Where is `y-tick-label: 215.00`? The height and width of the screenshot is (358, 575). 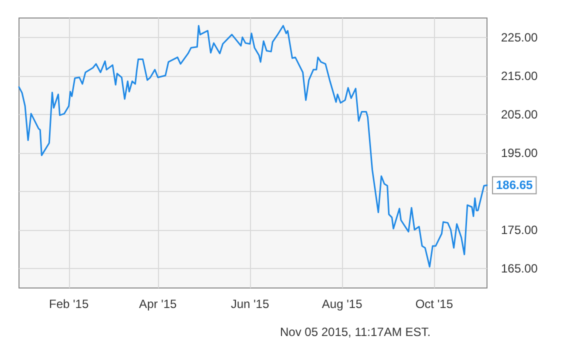 y-tick-label: 215.00 is located at coordinates (519, 75).